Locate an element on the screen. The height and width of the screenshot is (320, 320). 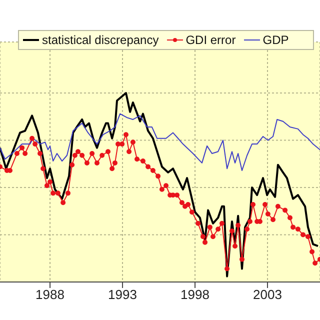
x-tick-label: 1998 is located at coordinates (195, 294).